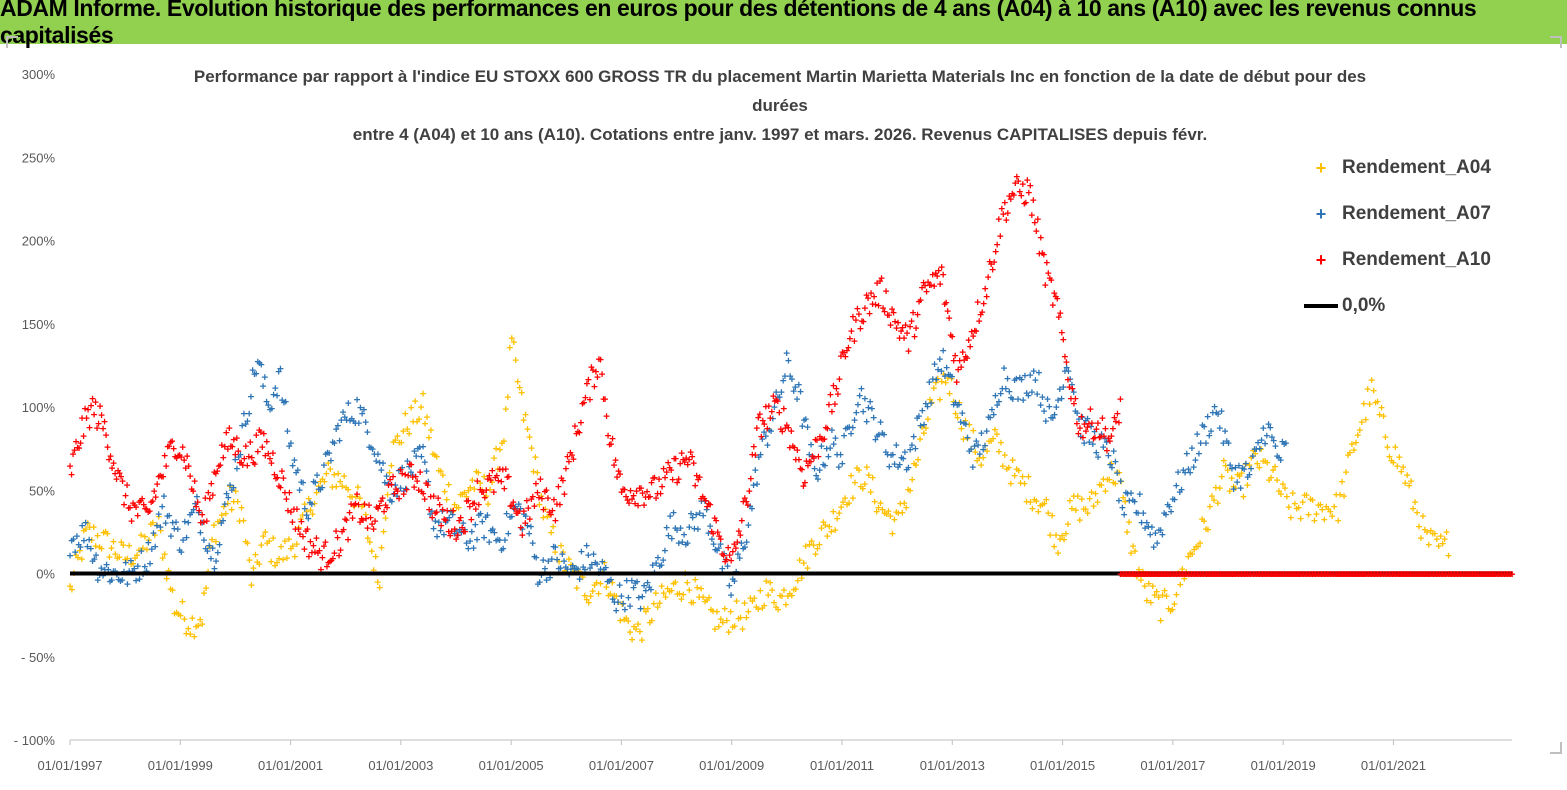  Describe the element at coordinates (1556, 42) in the screenshot. I see `corner-handle-top-right` at that location.